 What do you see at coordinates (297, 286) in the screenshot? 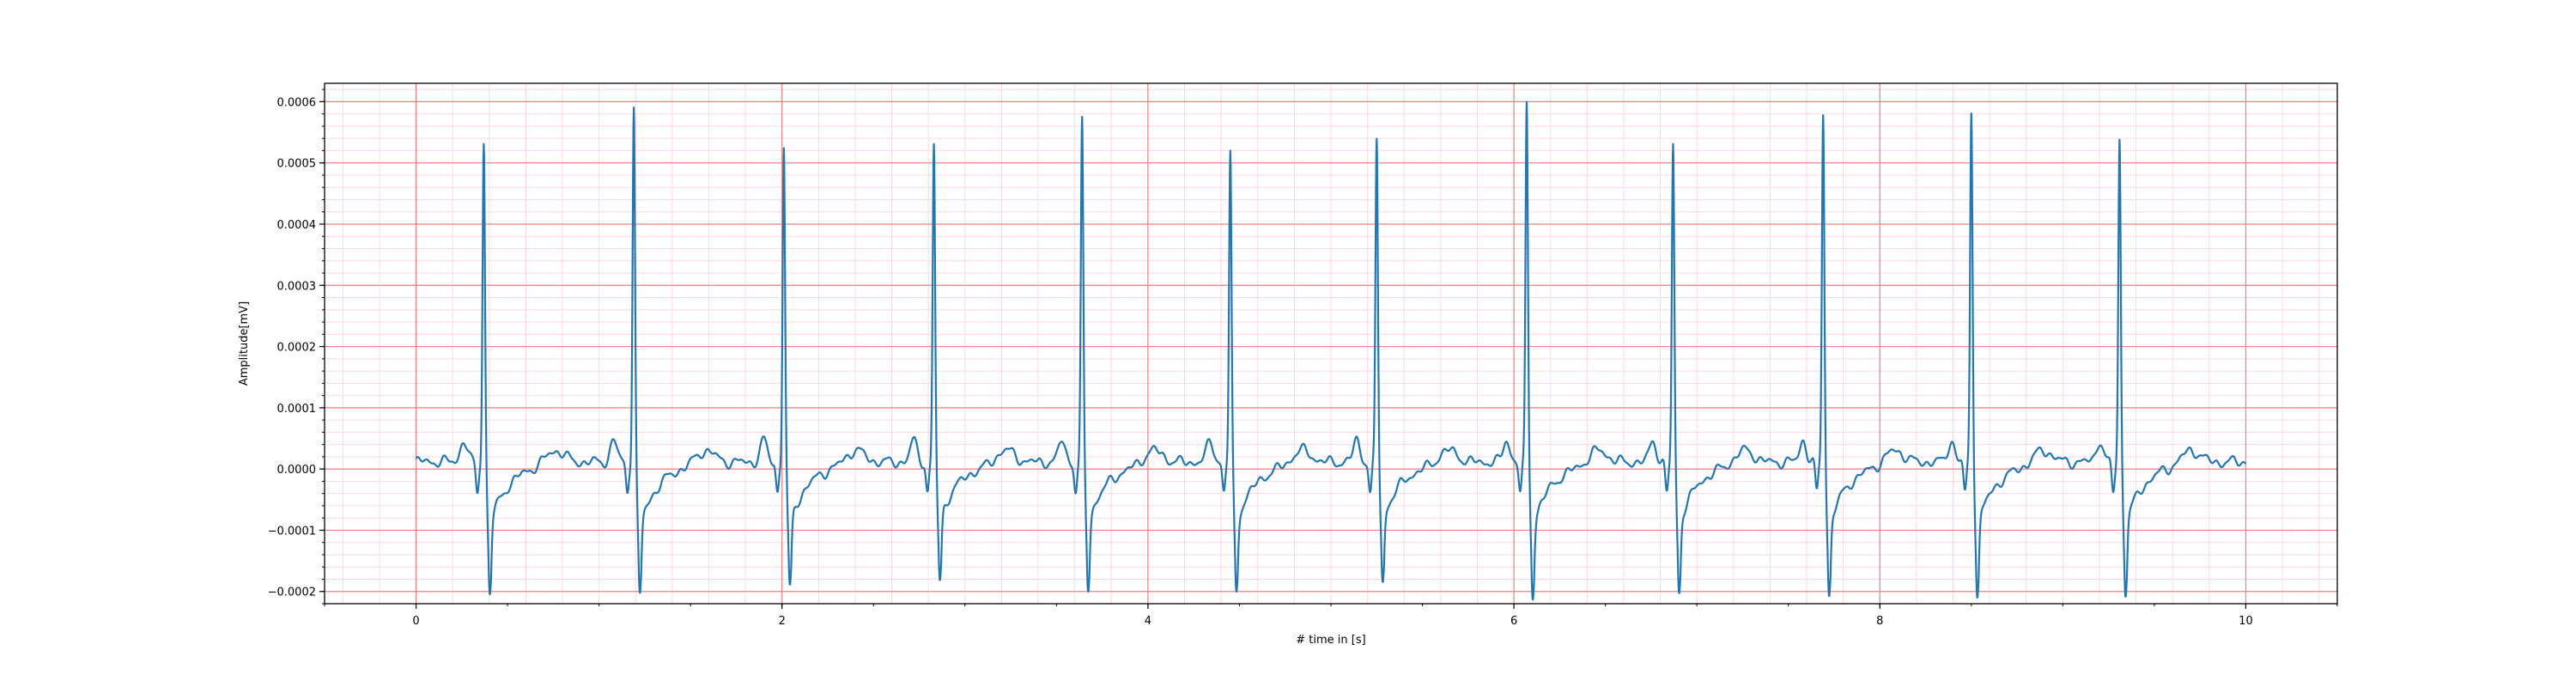
I see `y-tick-label: 0.0003` at bounding box center [297, 286].